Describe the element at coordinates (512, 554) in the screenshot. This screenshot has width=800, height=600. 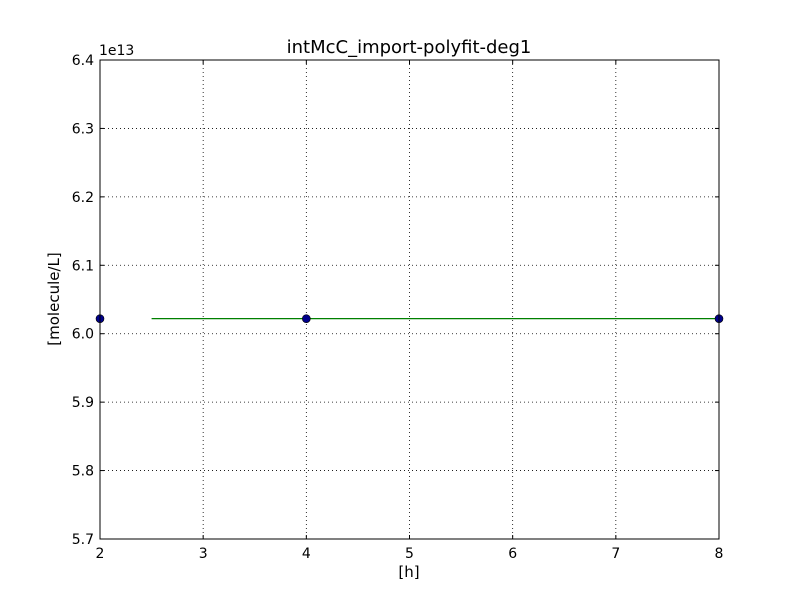
I see `x-tick-label: 6` at that location.